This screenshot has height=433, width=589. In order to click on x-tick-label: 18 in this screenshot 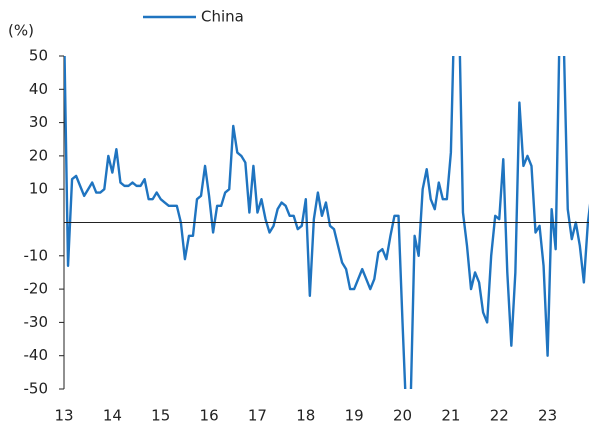, I will do `click(305, 416)`.